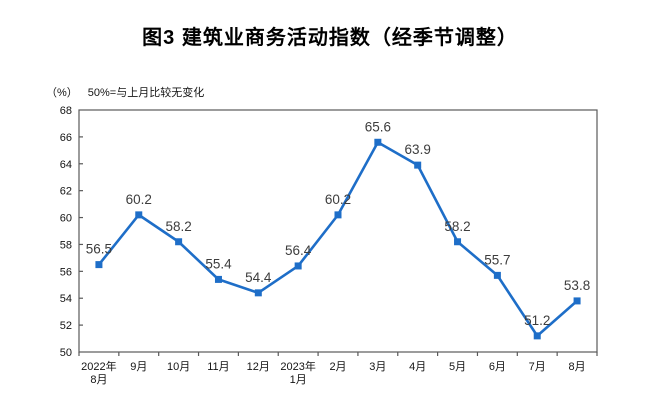 The height and width of the screenshot is (419, 660). I want to click on y-tick-label: 52, so click(66, 326).